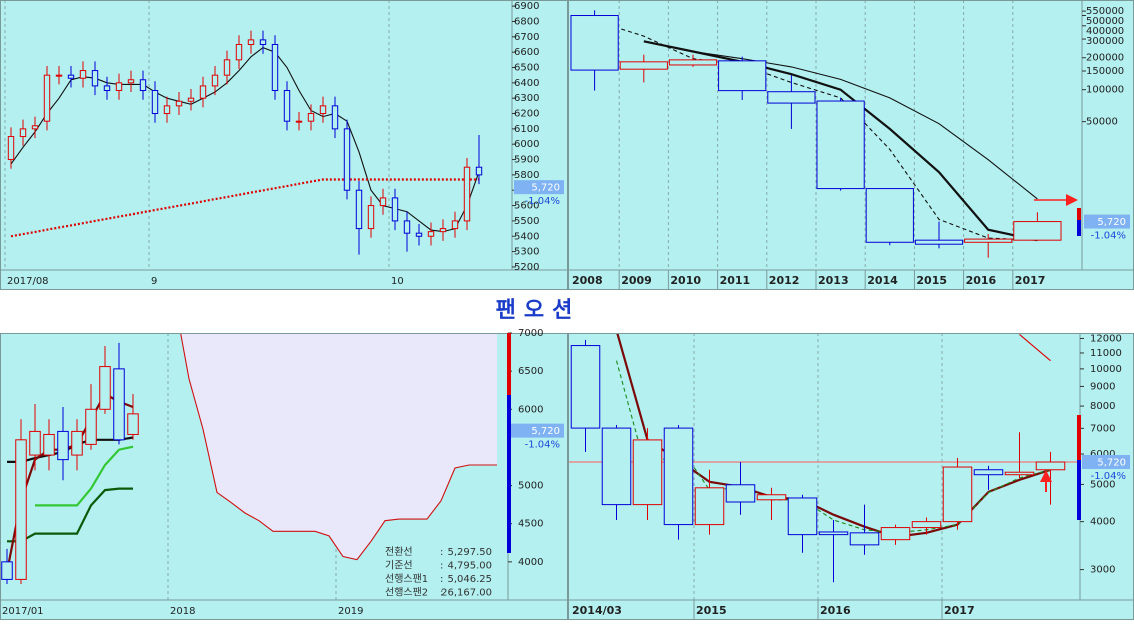 Image resolution: width=1134 pixels, height=624 pixels. Describe the element at coordinates (526, 6) in the screenshot. I see `y-tick-label: 6900` at that location.